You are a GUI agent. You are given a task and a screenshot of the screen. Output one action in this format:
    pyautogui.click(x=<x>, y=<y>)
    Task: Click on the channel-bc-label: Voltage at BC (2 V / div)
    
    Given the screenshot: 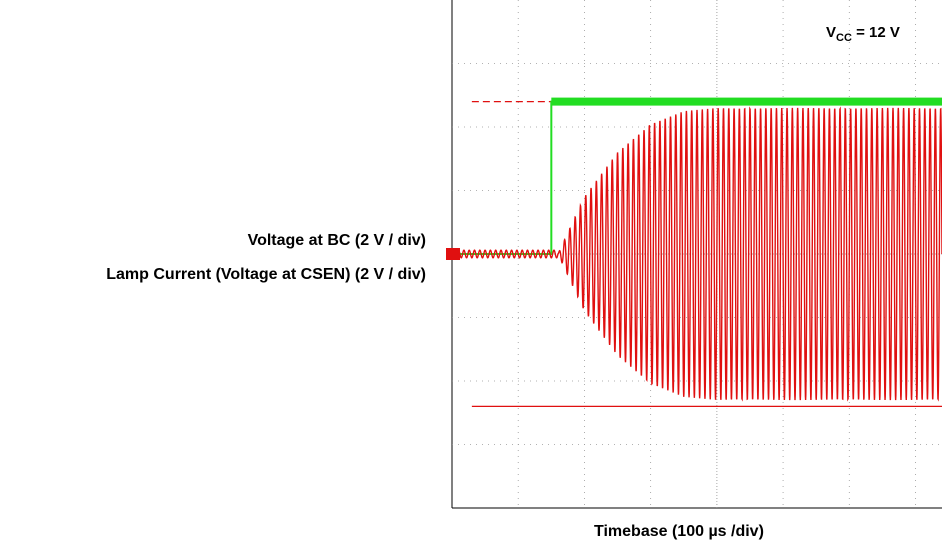 What is the action you would take?
    pyautogui.click(x=336, y=240)
    